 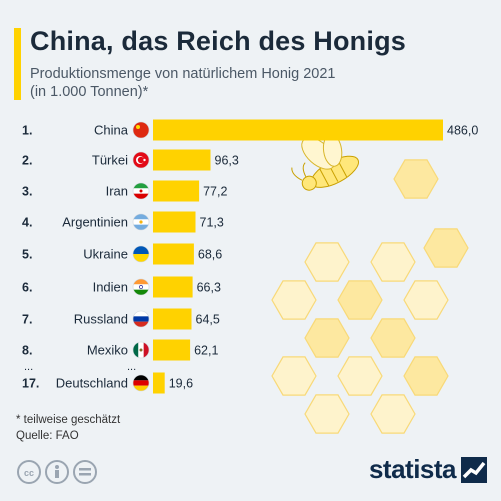 I want to click on value-label: 71,3, so click(x=212, y=223).